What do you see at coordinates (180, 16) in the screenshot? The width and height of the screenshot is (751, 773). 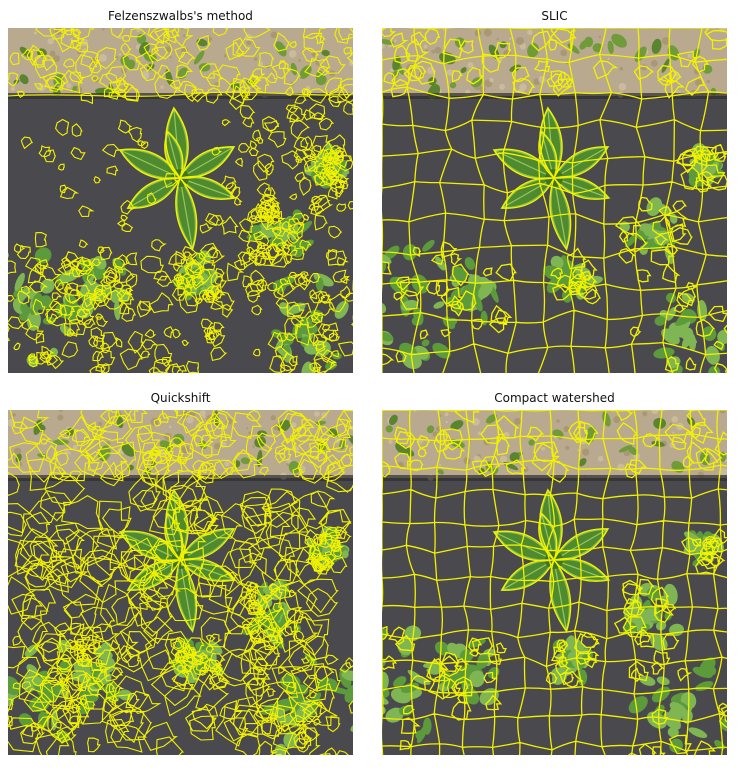 I see `panel-title-felzenszwalb: Felzenszwalbs's method` at bounding box center [180, 16].